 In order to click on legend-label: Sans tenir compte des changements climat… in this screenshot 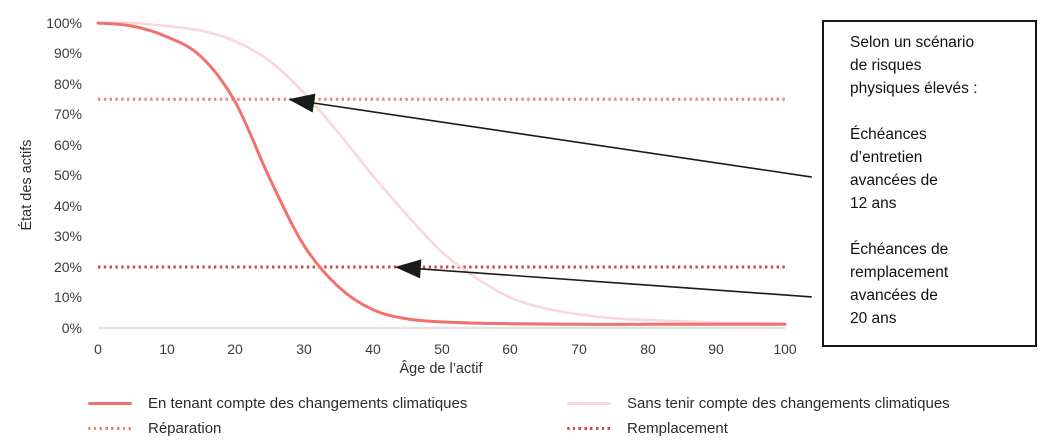, I will do `click(788, 403)`.